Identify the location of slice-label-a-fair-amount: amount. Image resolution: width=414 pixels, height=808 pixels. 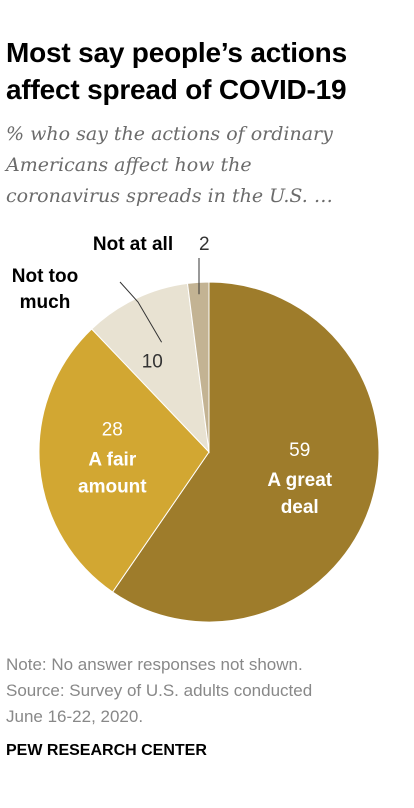
(112, 487).